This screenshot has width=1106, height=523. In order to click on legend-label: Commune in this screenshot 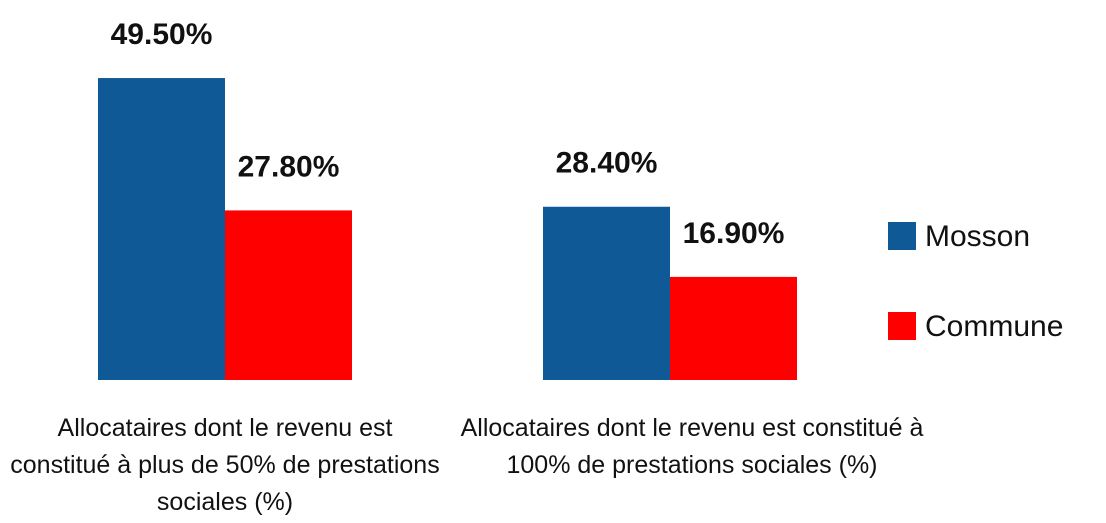, I will do `click(994, 326)`.